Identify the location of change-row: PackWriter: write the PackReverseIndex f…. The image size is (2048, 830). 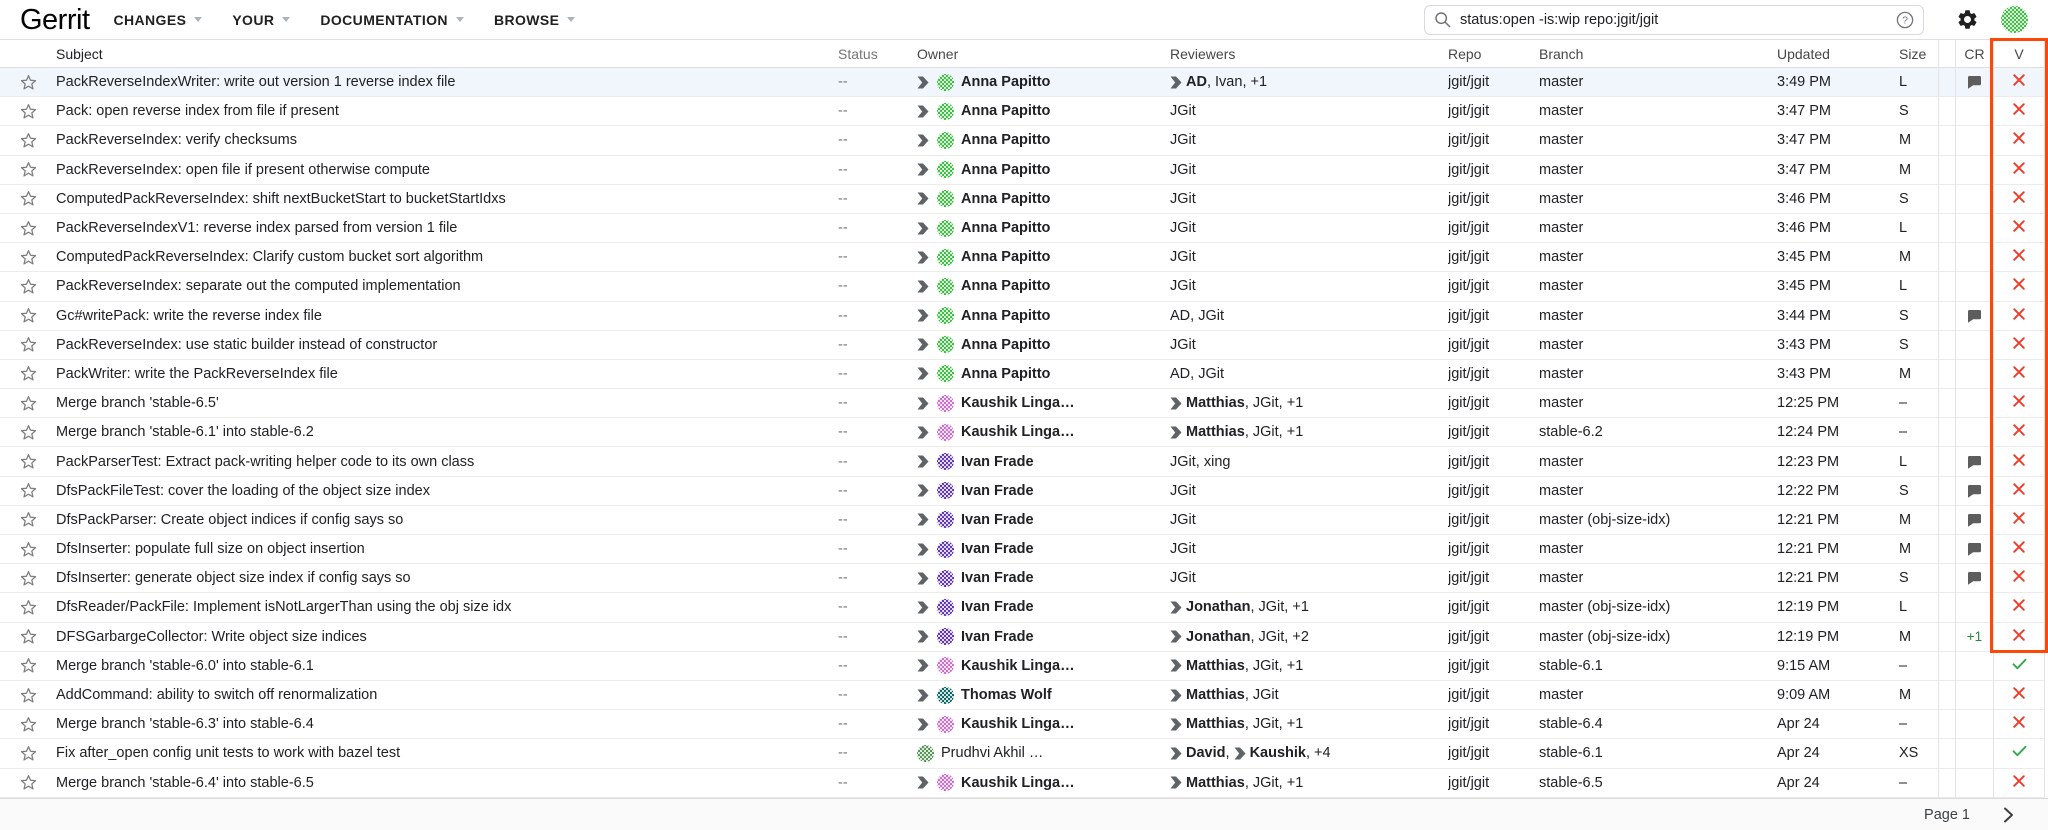
(1022, 374).